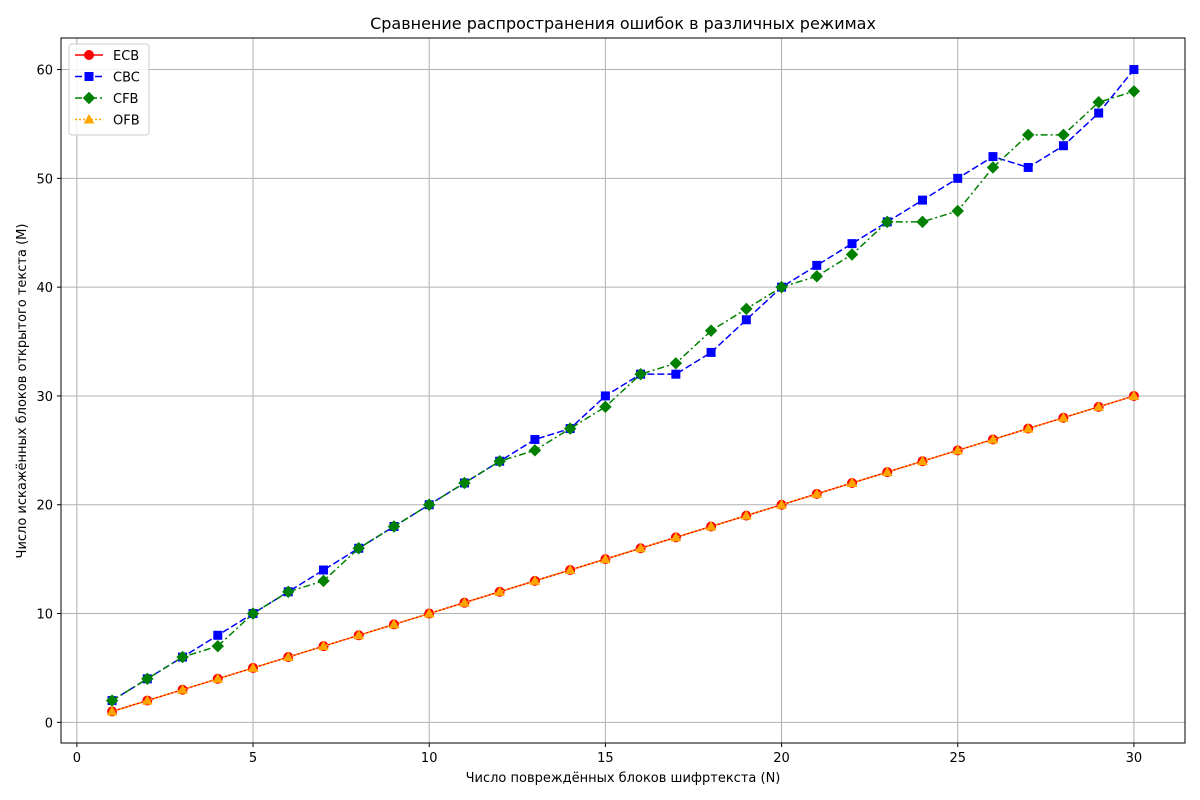 This screenshot has height=800, width=1200. I want to click on x-tick-label: 15, so click(605, 758).